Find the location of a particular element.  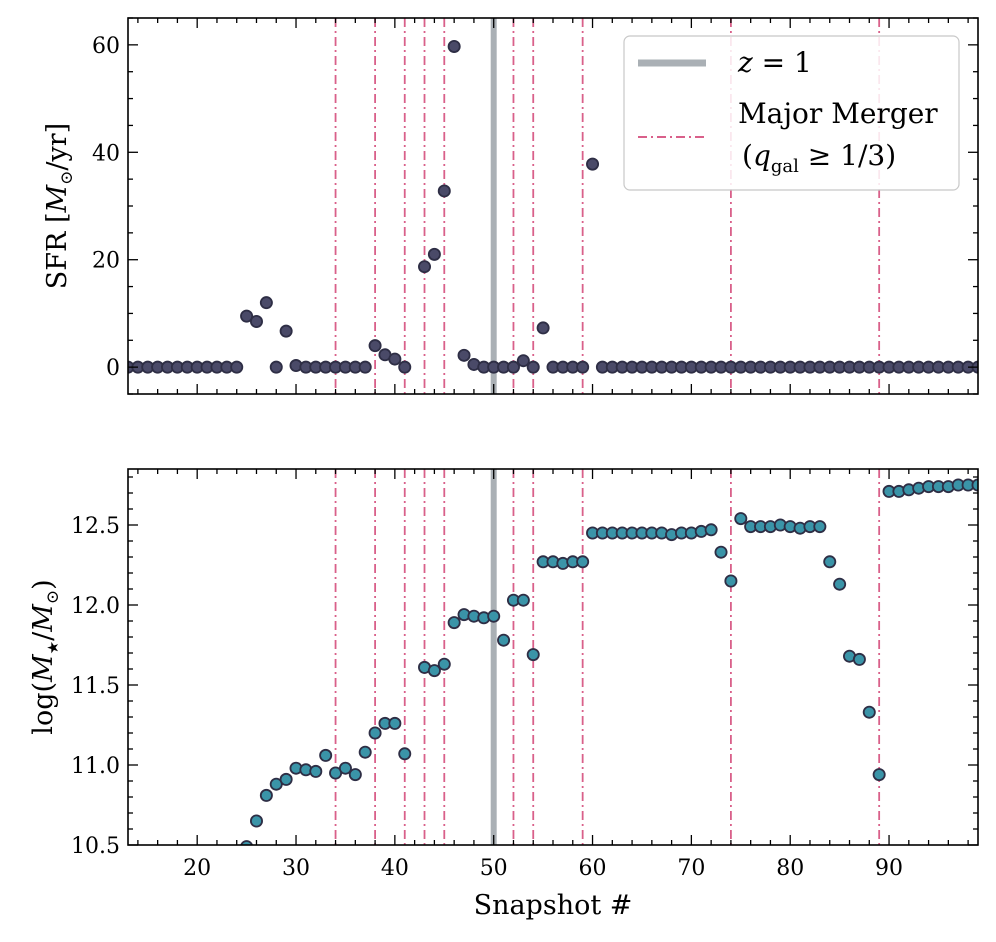

sfr-y-tick-labels: 0 20 40 60 is located at coordinates (106, 207).